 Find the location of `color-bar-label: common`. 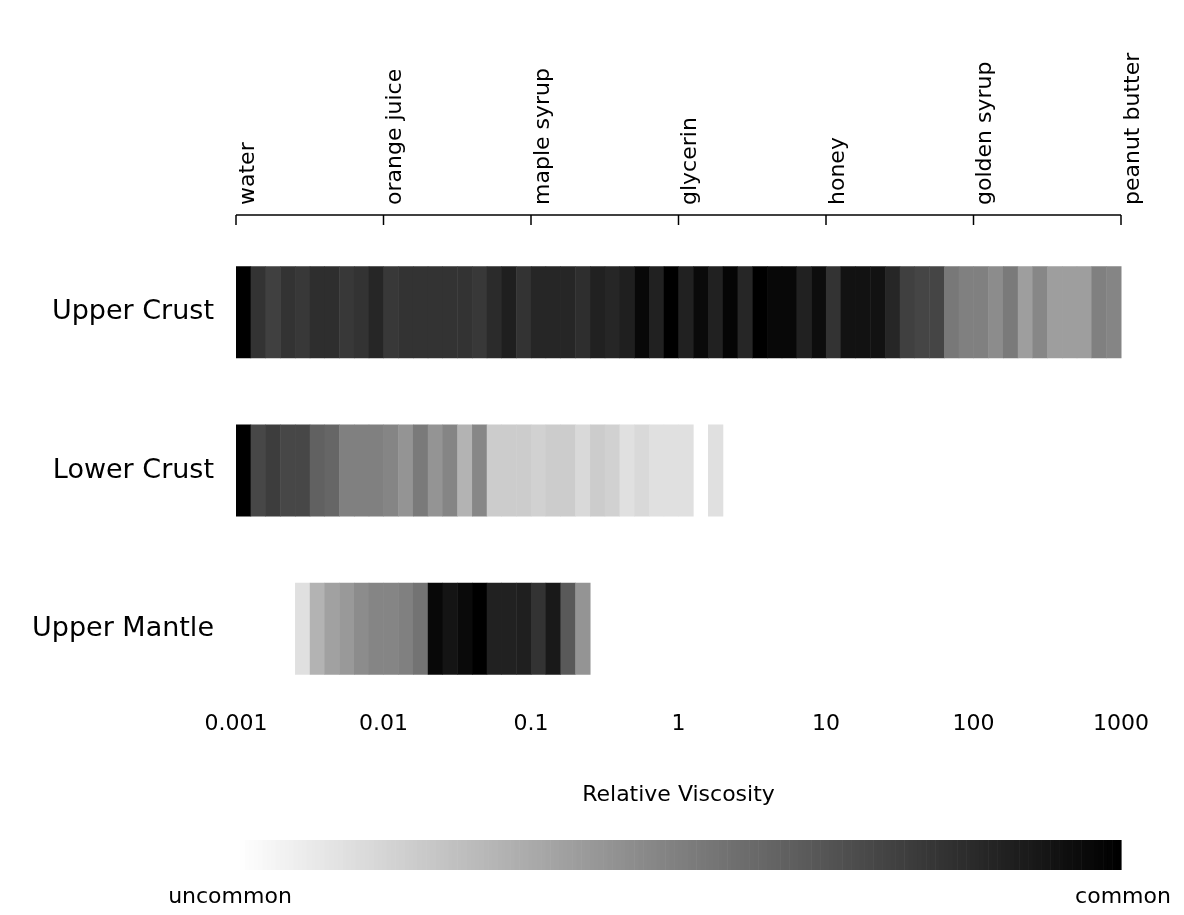

color-bar-label: common is located at coordinates (1123, 895).